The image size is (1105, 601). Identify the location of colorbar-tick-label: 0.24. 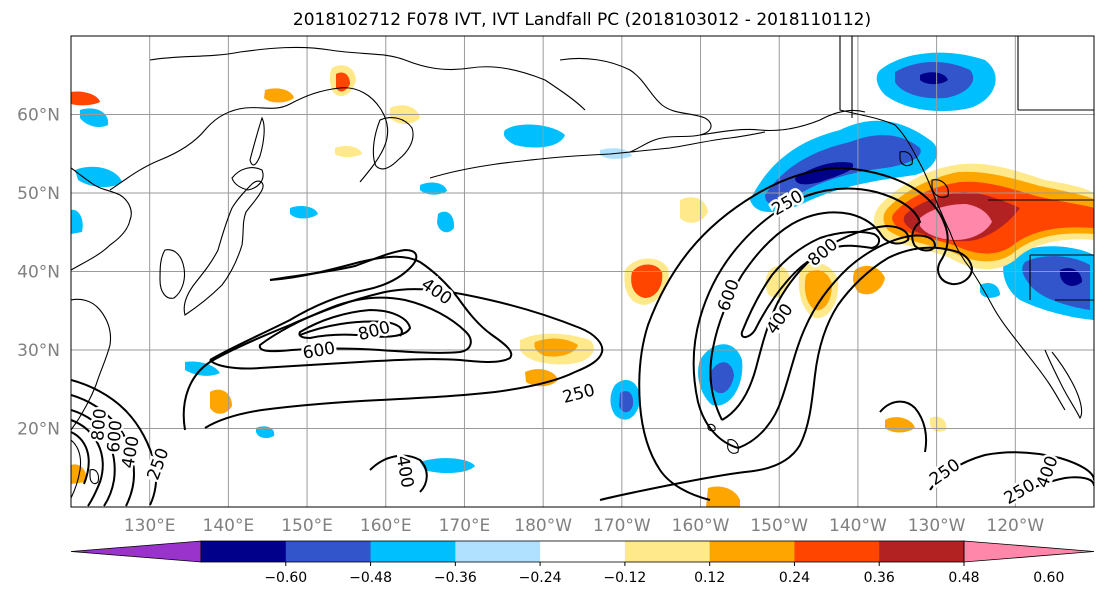
(794, 578).